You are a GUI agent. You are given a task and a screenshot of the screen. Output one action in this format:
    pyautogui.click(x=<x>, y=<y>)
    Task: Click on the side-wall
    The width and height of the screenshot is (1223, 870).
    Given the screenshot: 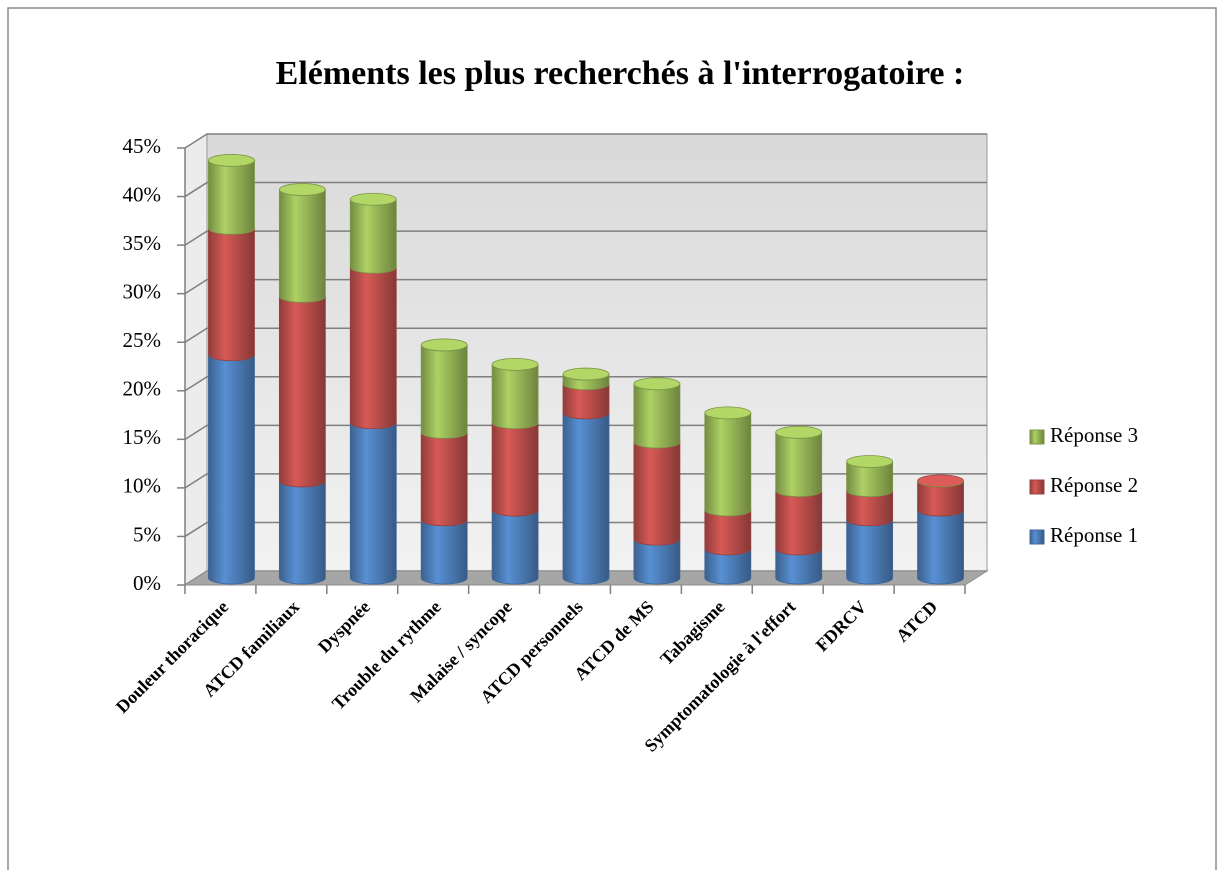 What is the action you would take?
    pyautogui.click(x=196, y=359)
    